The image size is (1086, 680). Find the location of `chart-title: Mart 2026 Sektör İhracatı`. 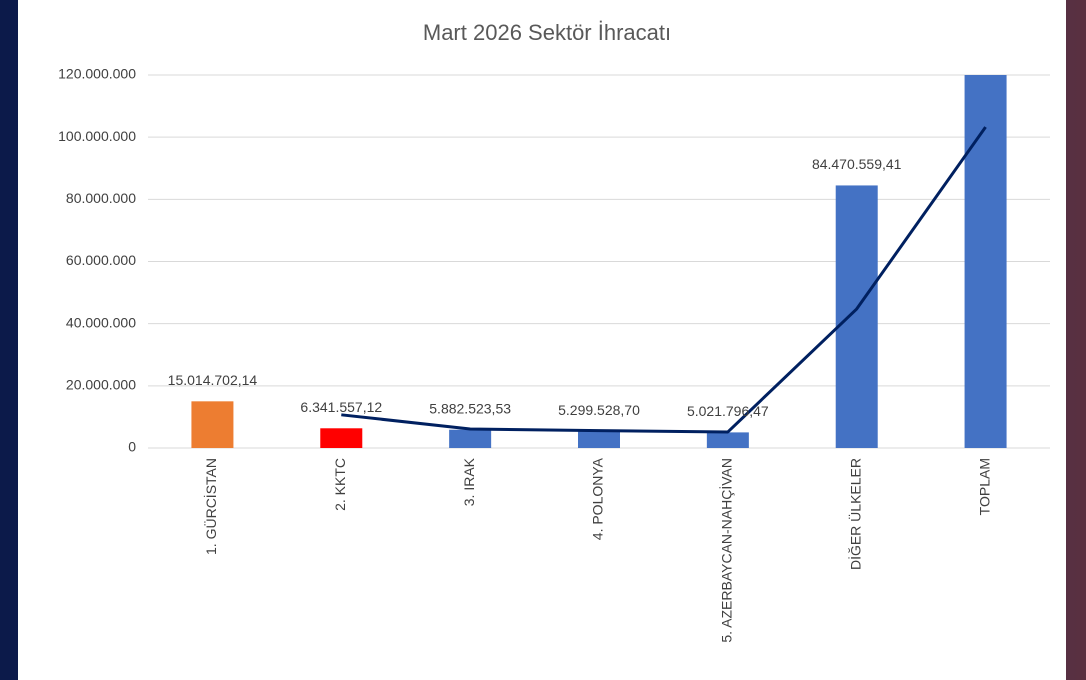

chart-title: Mart 2026 Sektör İhracatı is located at coordinates (547, 32).